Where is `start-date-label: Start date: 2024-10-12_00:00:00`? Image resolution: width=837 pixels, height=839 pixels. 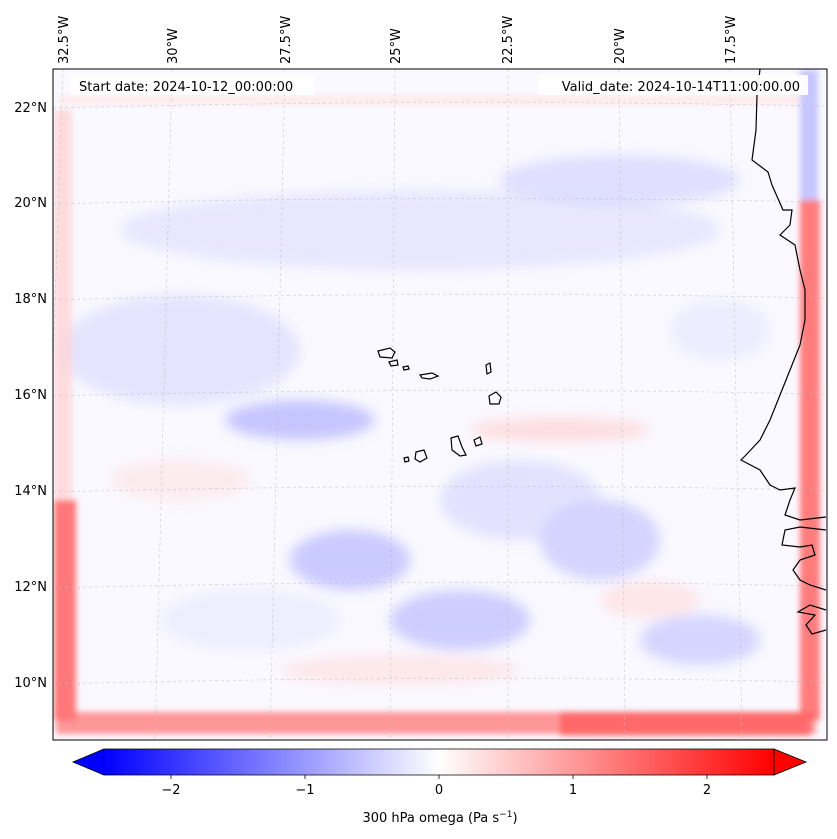
start-date-label: Start date: 2024-10-12_00:00:00 is located at coordinates (186, 87).